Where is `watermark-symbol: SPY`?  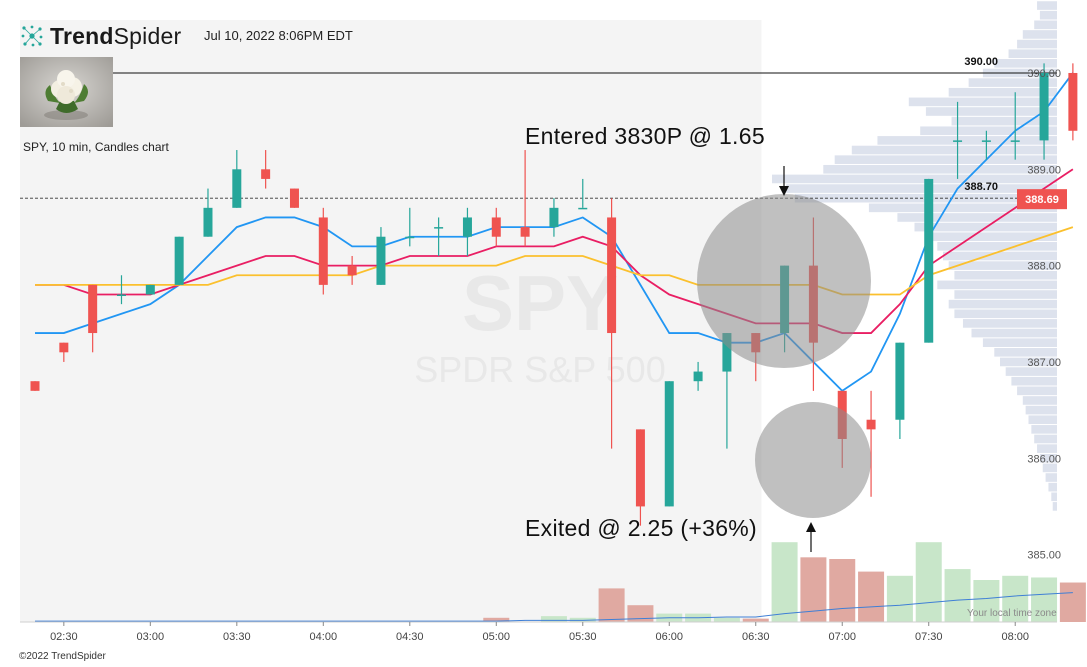 watermark-symbol: SPY is located at coordinates (540, 303).